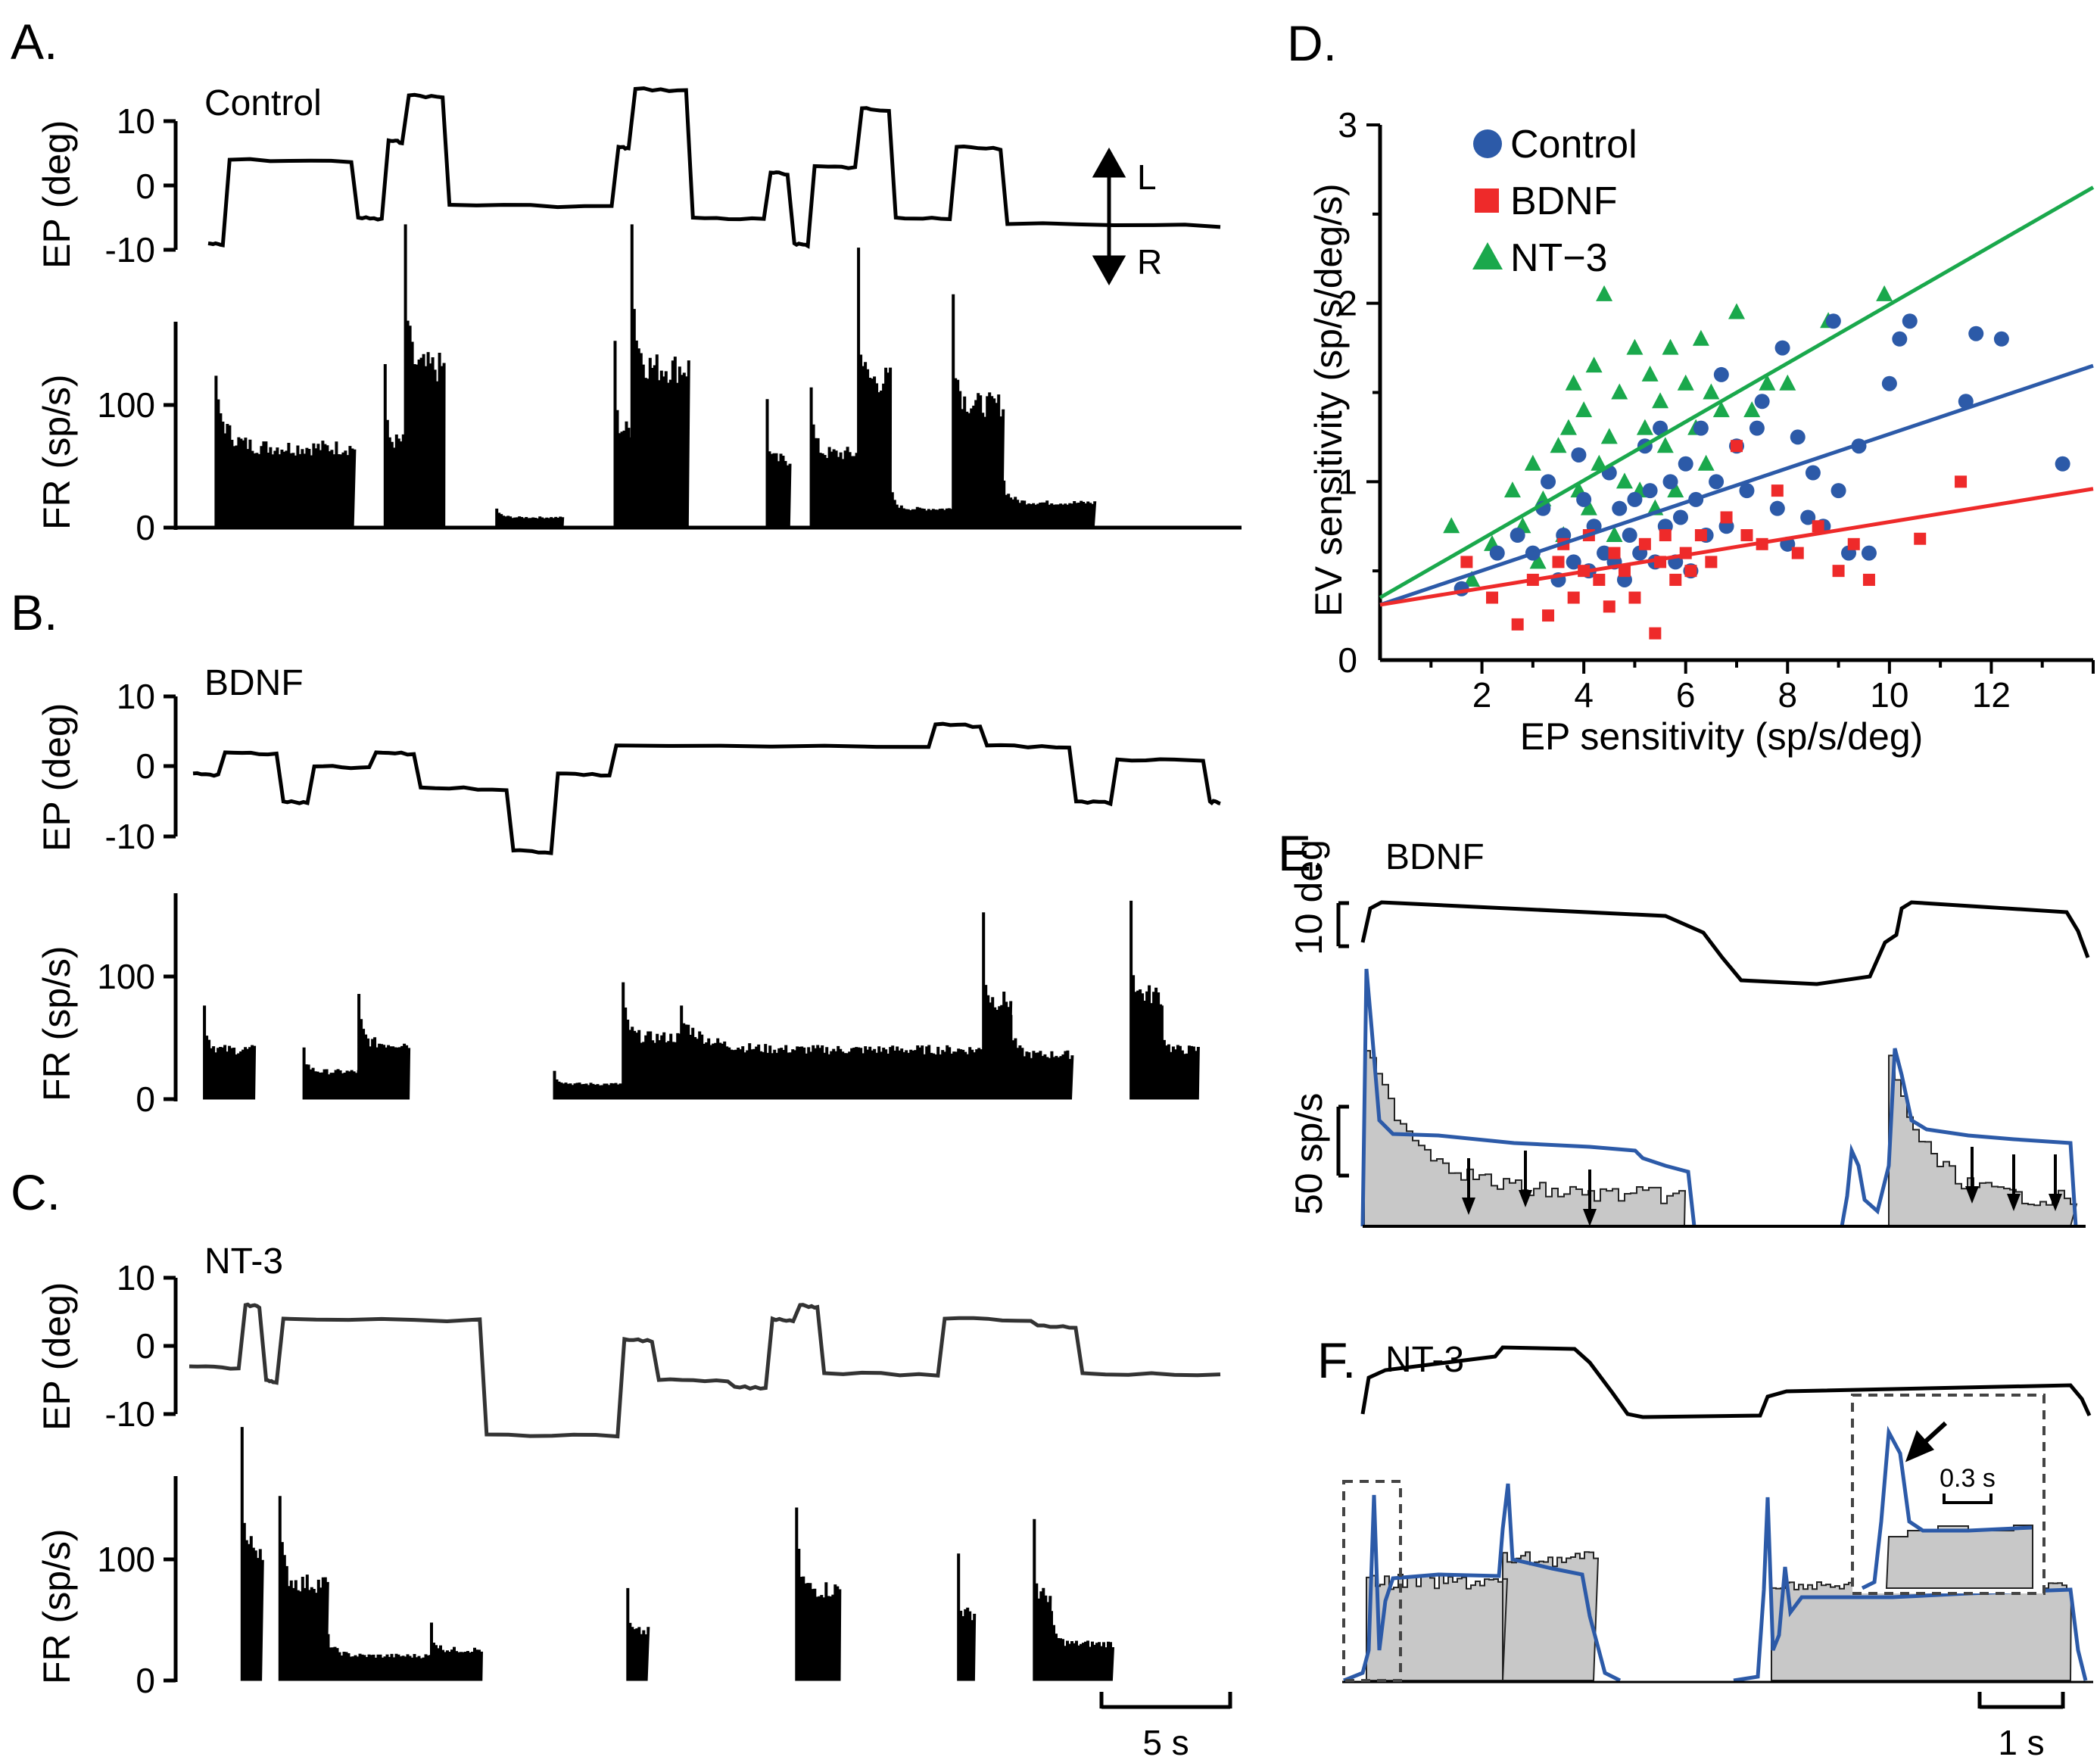  Describe the element at coordinates (36, 1192) in the screenshot. I see `panel-c-letter: C.` at that location.